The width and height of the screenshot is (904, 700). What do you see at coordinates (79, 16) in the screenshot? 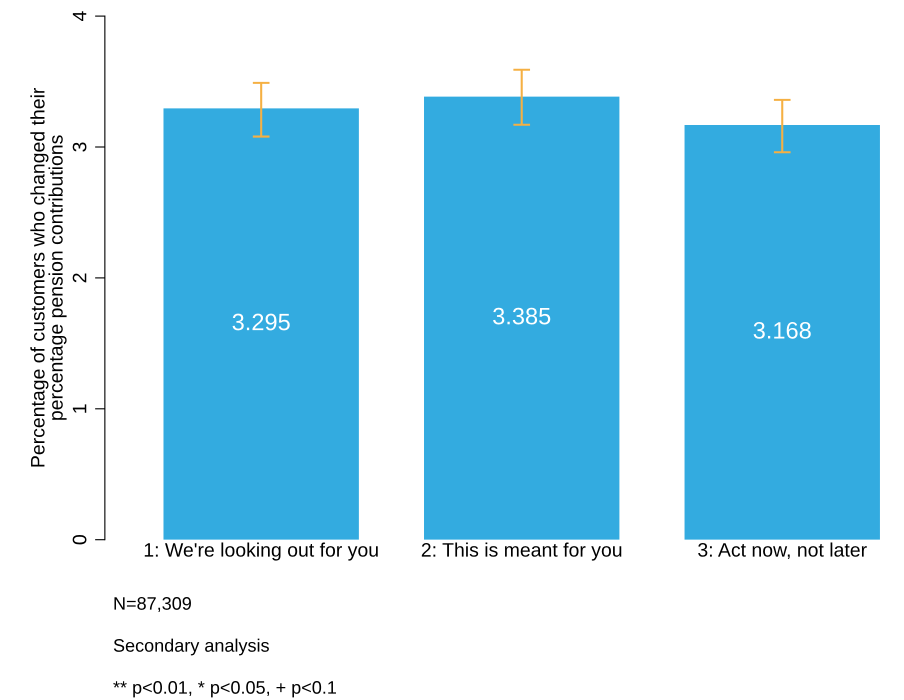
I see `y-tick-label: 4` at bounding box center [79, 16].